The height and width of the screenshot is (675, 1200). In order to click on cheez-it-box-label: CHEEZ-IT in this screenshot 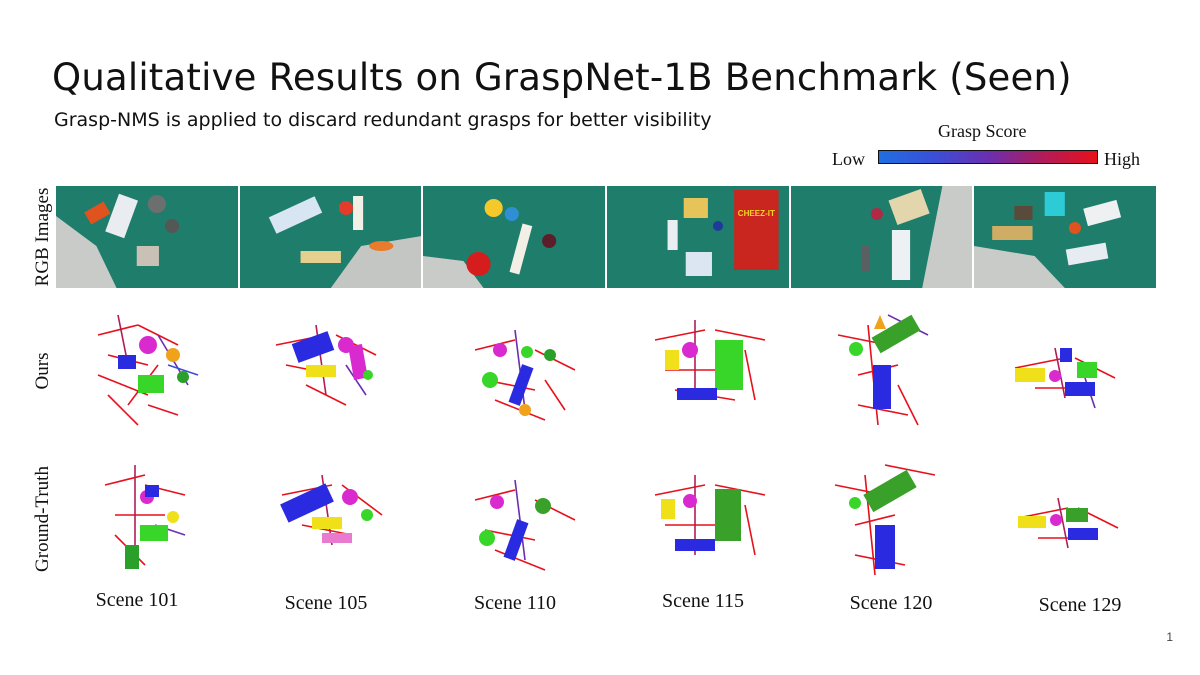, I will do `click(756, 213)`.